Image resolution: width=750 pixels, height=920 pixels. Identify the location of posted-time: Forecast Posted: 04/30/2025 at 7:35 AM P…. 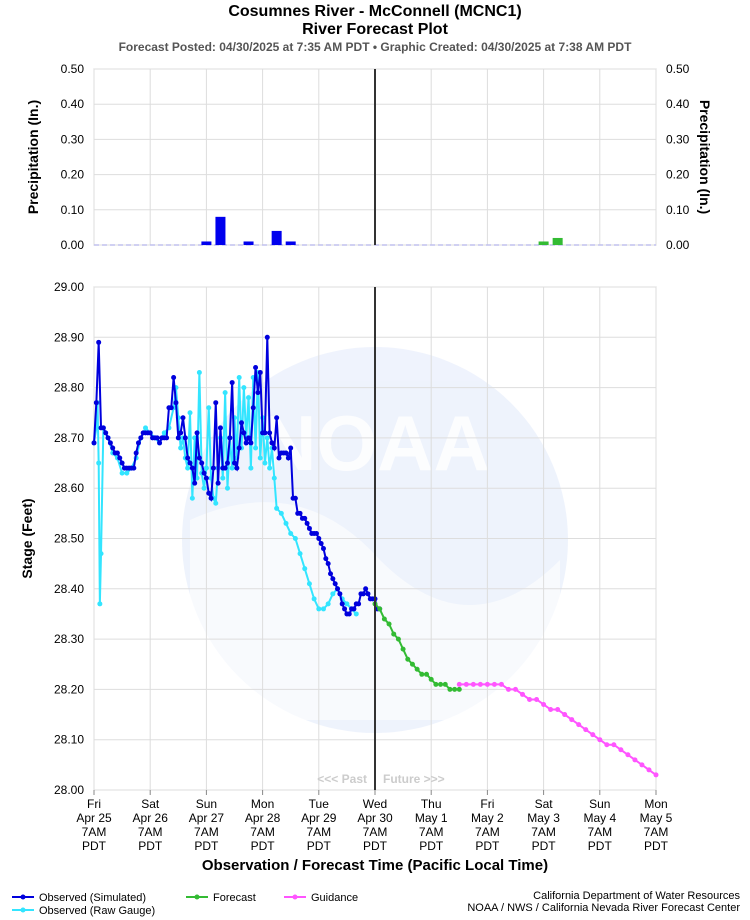
(375, 47).